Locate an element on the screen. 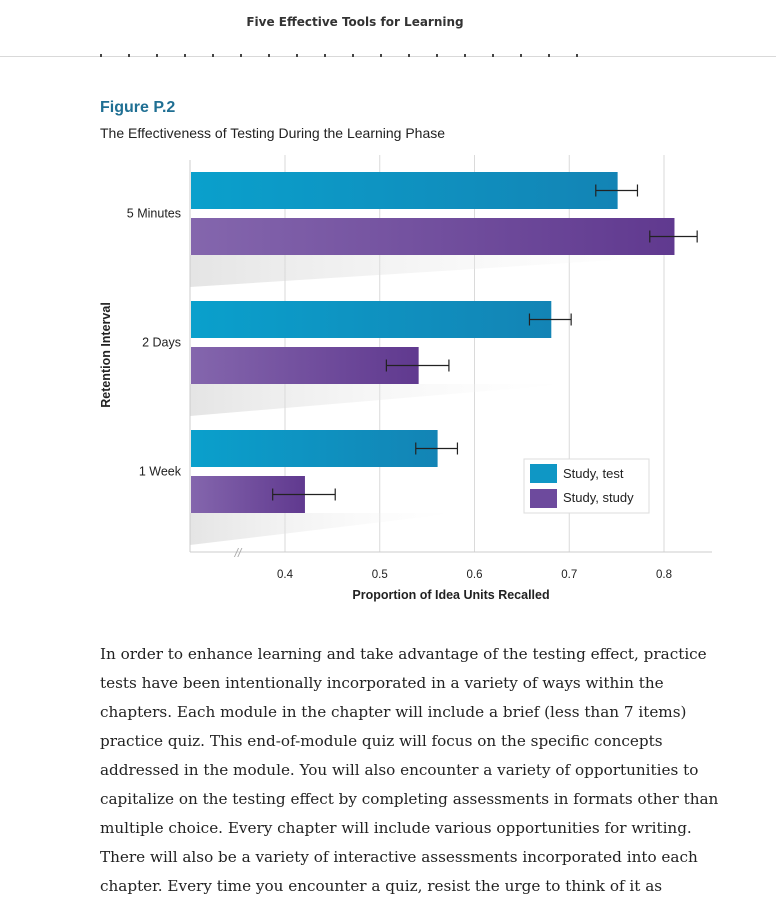 This screenshot has height=901, width=776. page-header: Five Effective Tools for Learning is located at coordinates (388, 28).